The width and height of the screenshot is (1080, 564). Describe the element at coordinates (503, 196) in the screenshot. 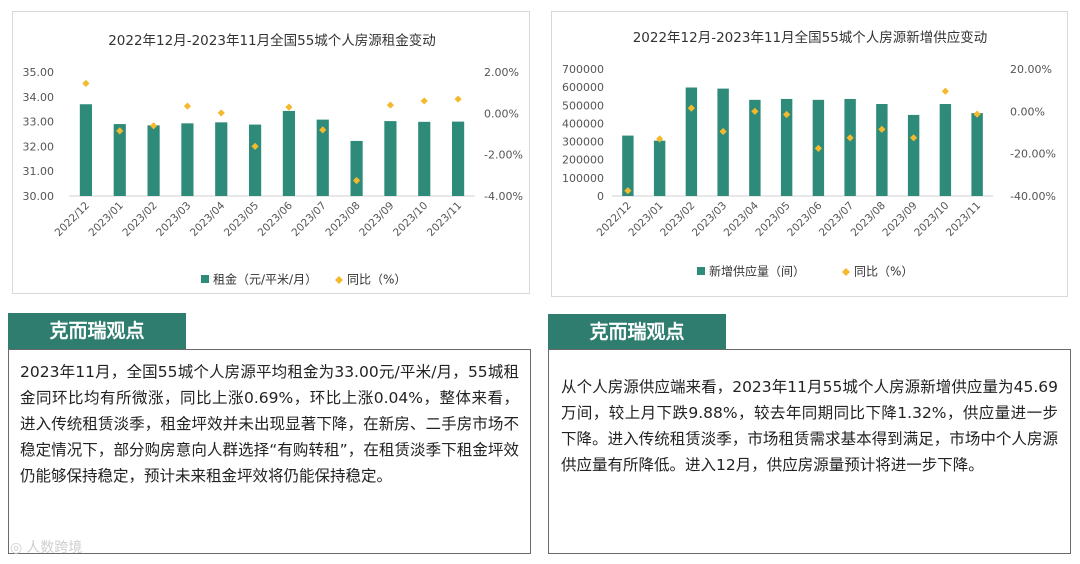

I see `y-right-tick-label: -4.00%` at that location.